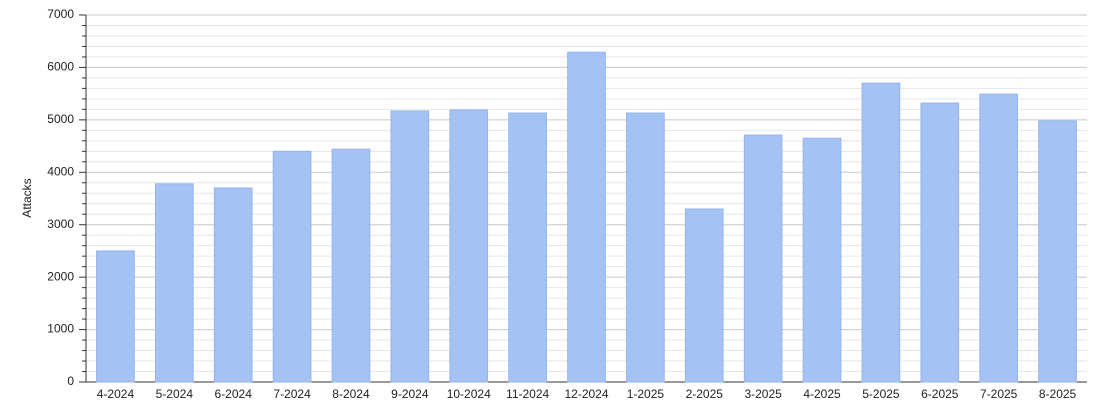  I want to click on y-tick-label: 1000, so click(60, 329).